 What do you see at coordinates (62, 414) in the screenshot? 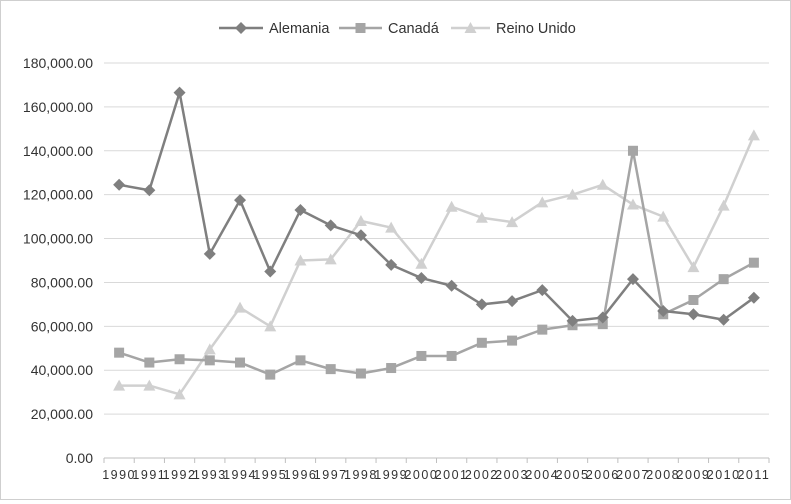
I see `y-tick-label: 20,000.00` at bounding box center [62, 414].